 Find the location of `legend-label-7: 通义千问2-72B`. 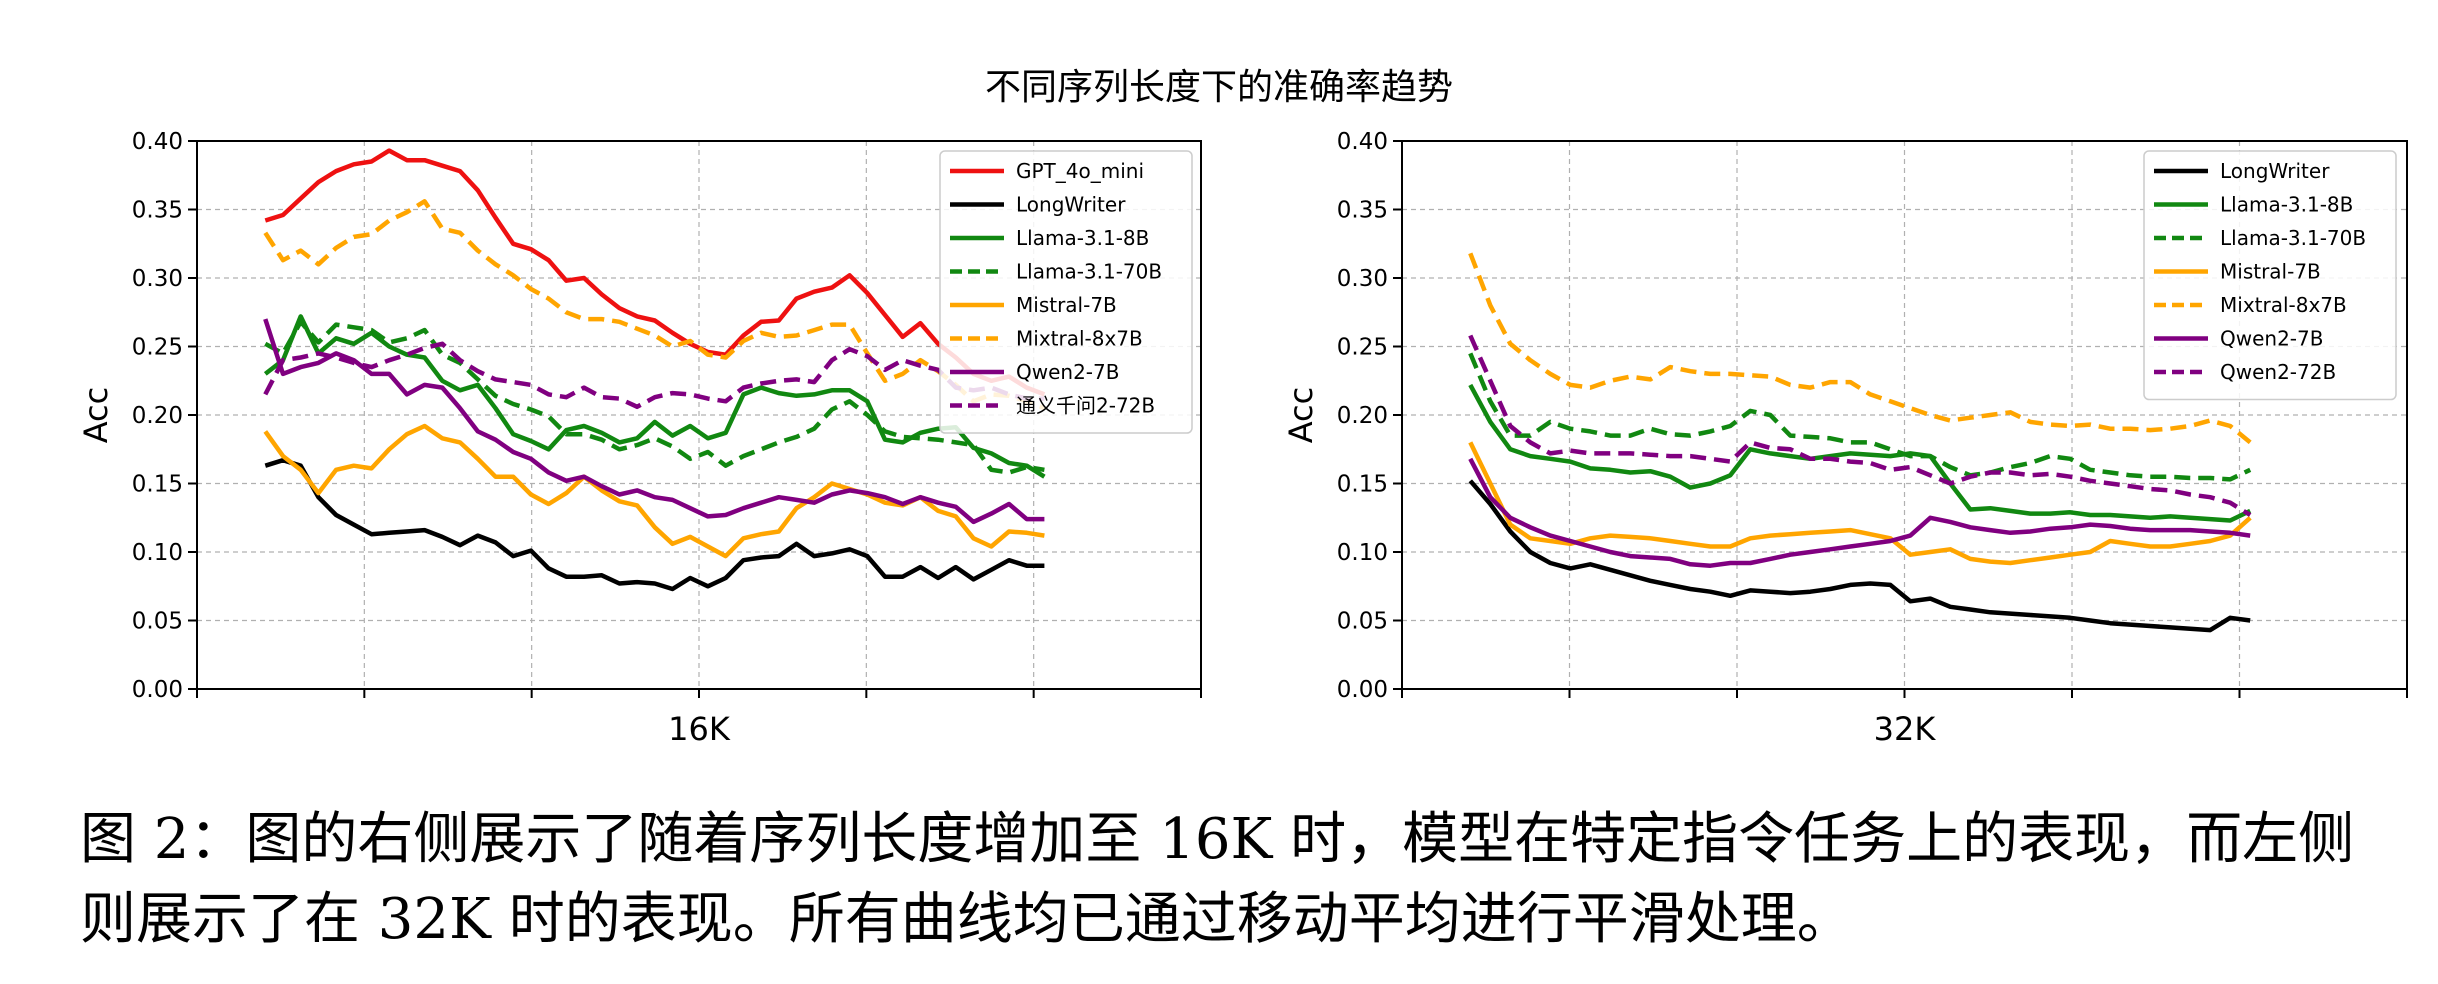

legend-label-7: 通义千问2-72B is located at coordinates (1085, 406).